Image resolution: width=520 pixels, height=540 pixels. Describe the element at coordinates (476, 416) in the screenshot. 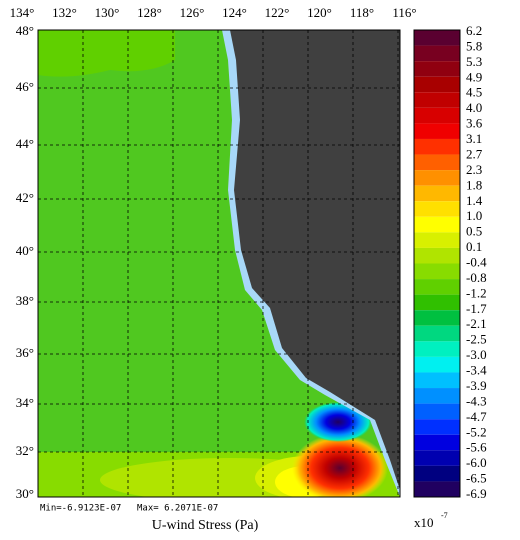

I see `colorbar-label: -4.7` at that location.